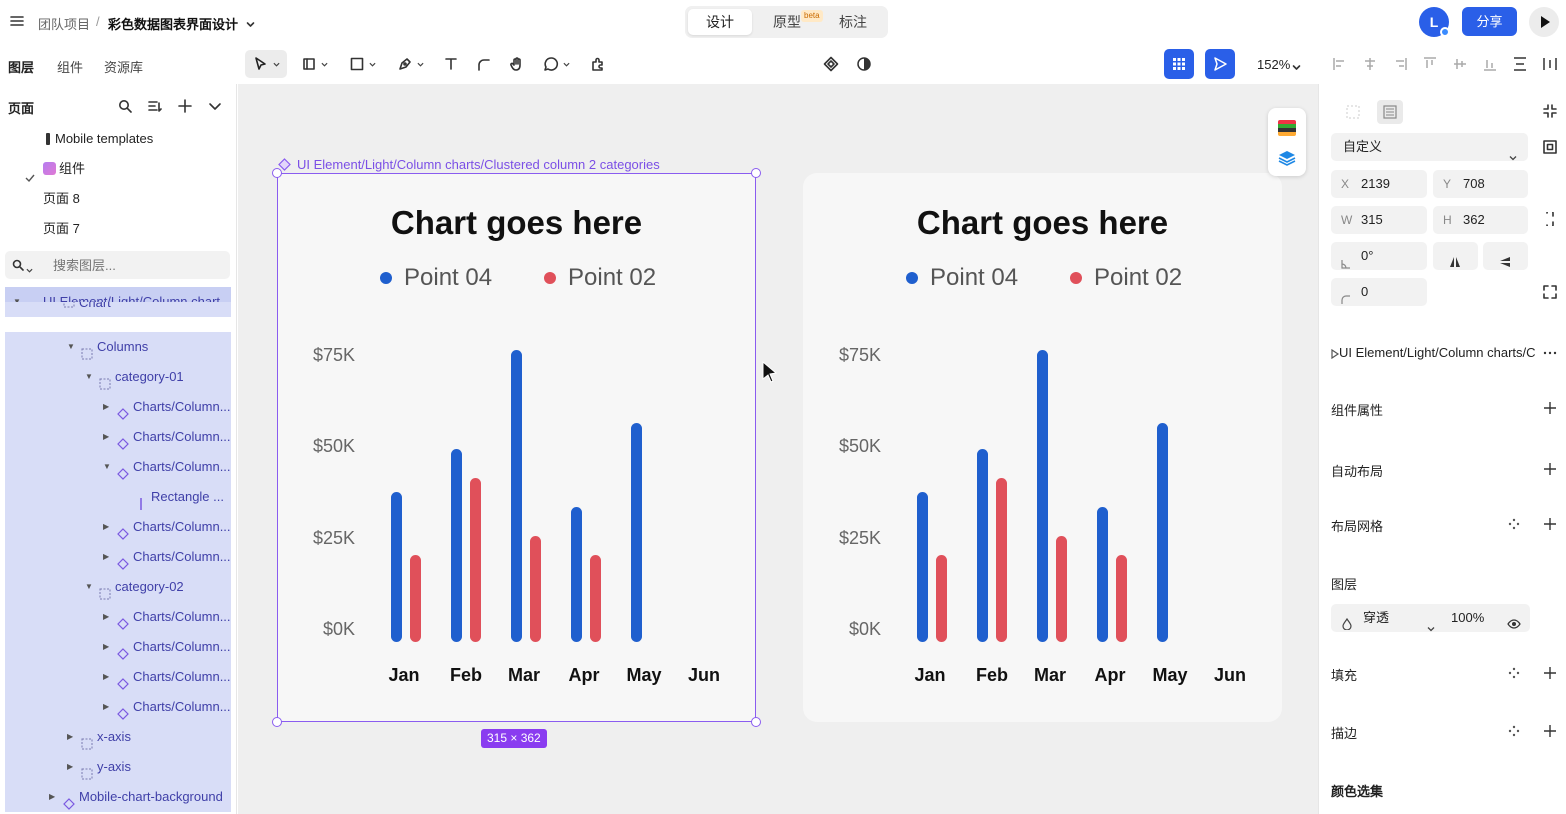 The height and width of the screenshot is (814, 1566). What do you see at coordinates (720, 22) in the screenshot?
I see `tab-design: 设计` at bounding box center [720, 22].